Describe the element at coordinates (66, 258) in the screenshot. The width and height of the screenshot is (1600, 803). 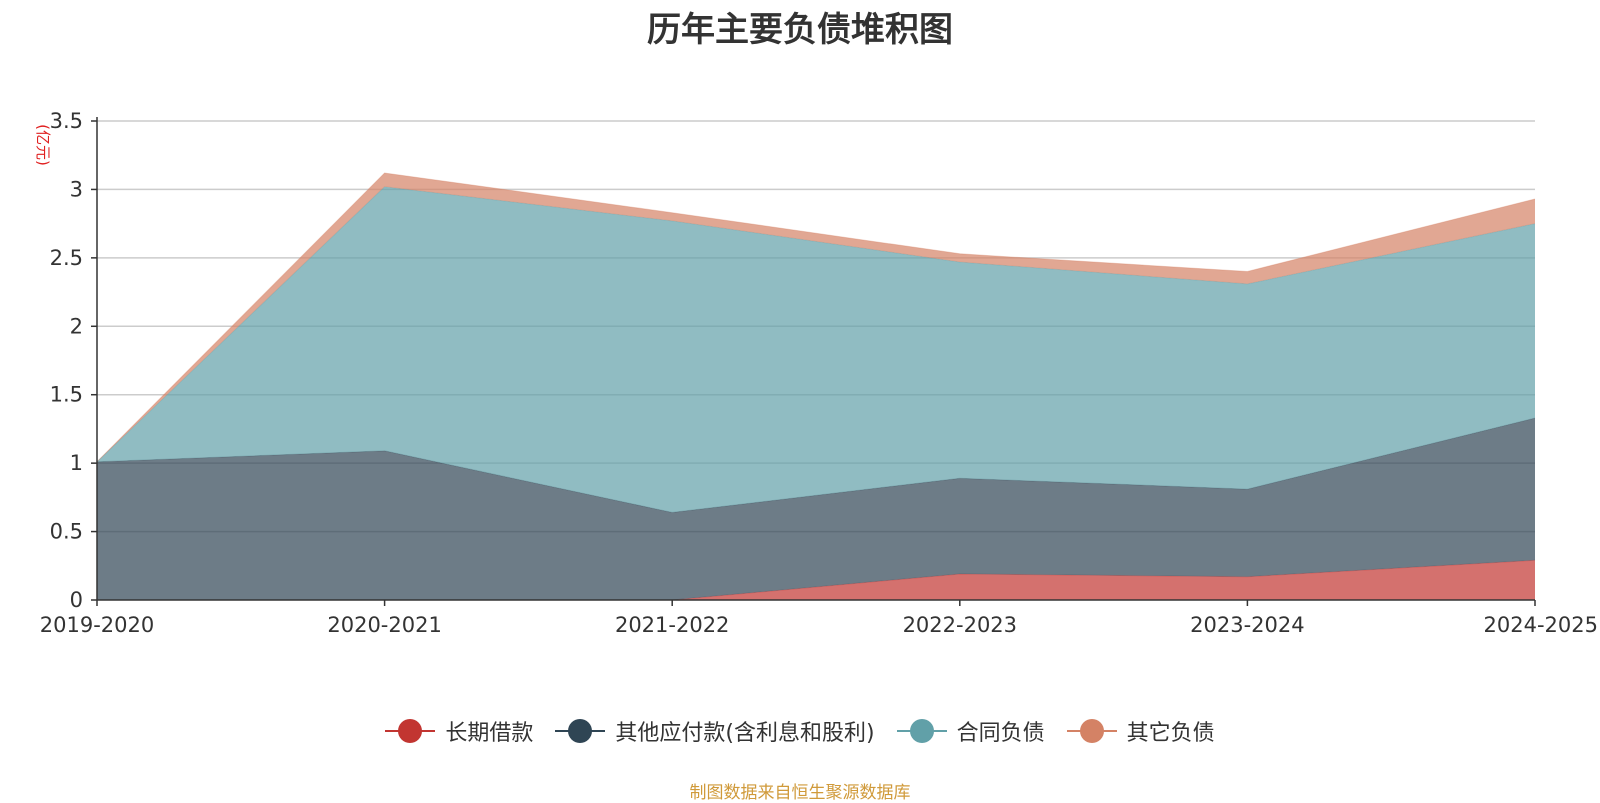
I see `y-tick-label: 2.5` at that location.